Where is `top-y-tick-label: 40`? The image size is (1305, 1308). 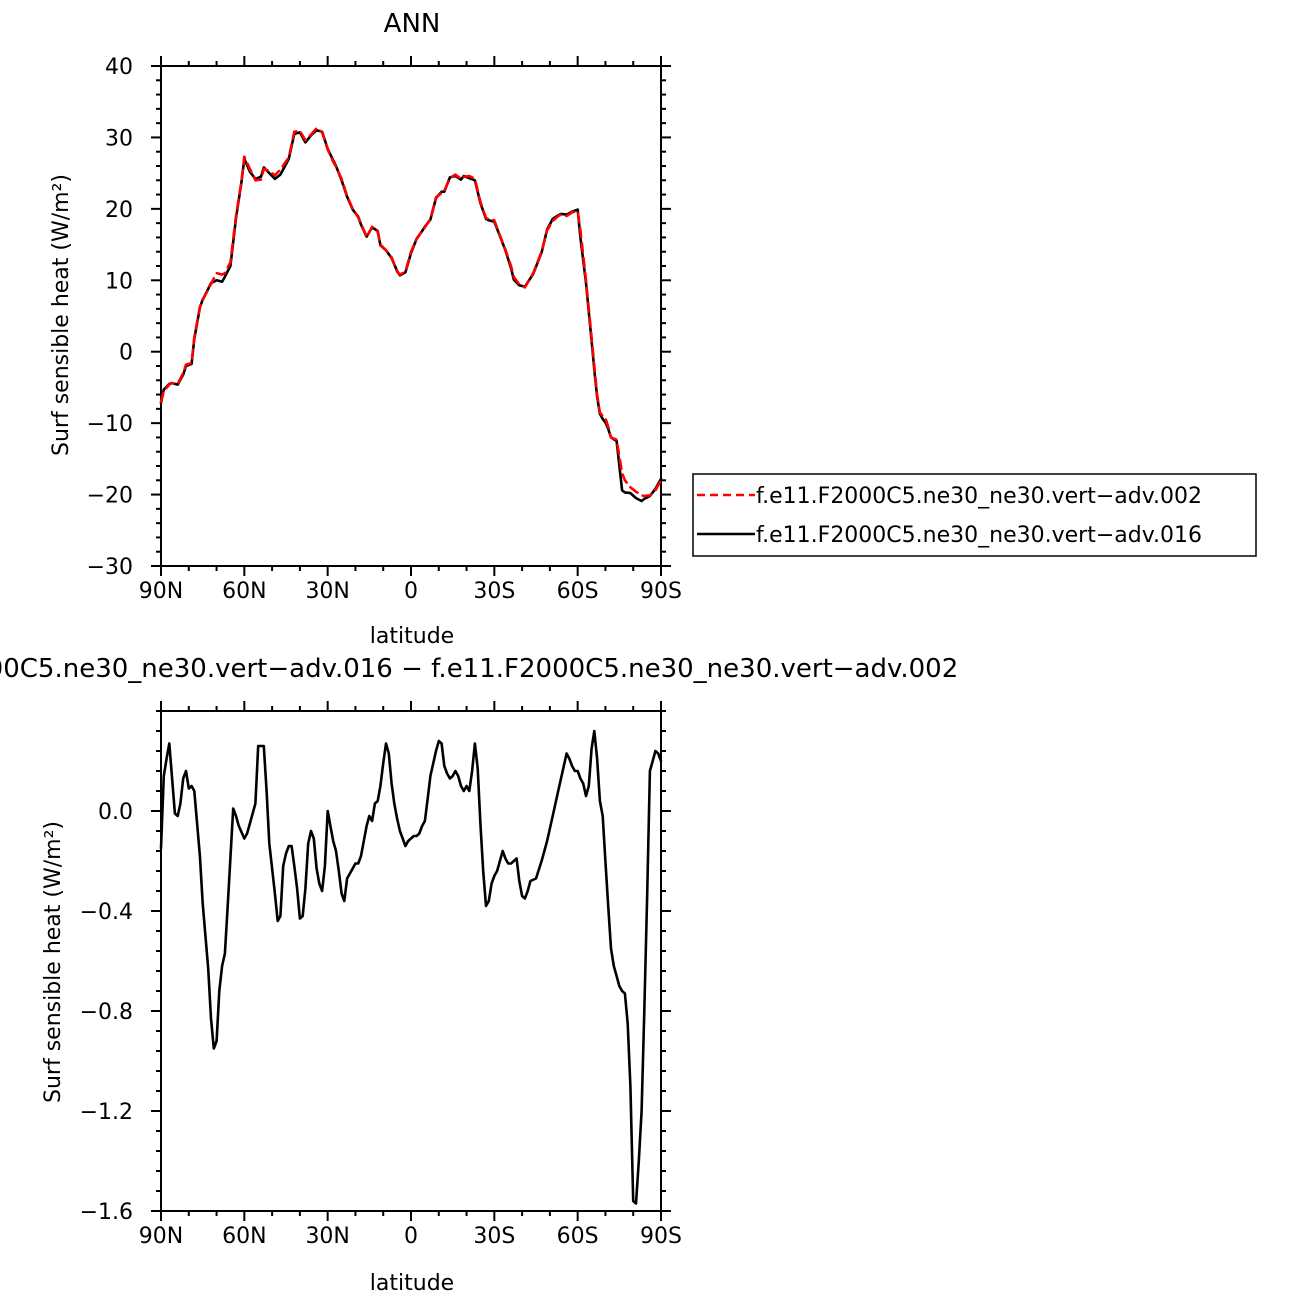 top-y-tick-label: 40 is located at coordinates (119, 67).